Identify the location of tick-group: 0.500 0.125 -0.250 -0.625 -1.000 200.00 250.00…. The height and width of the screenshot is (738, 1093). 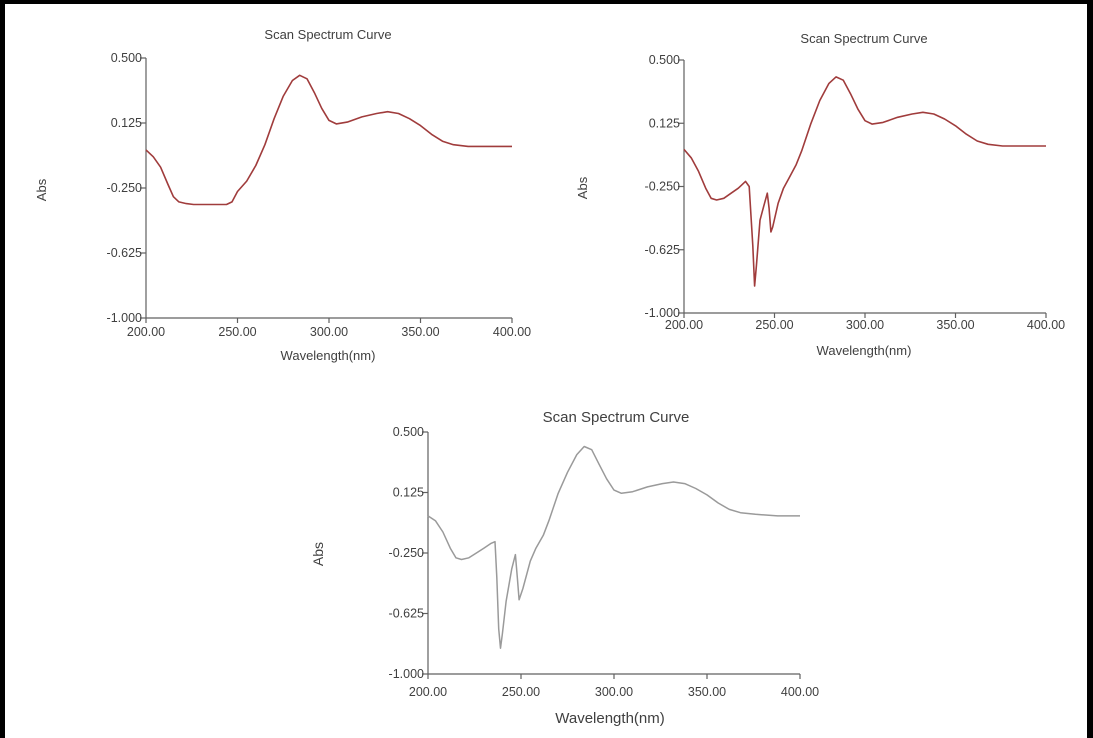
(604, 562).